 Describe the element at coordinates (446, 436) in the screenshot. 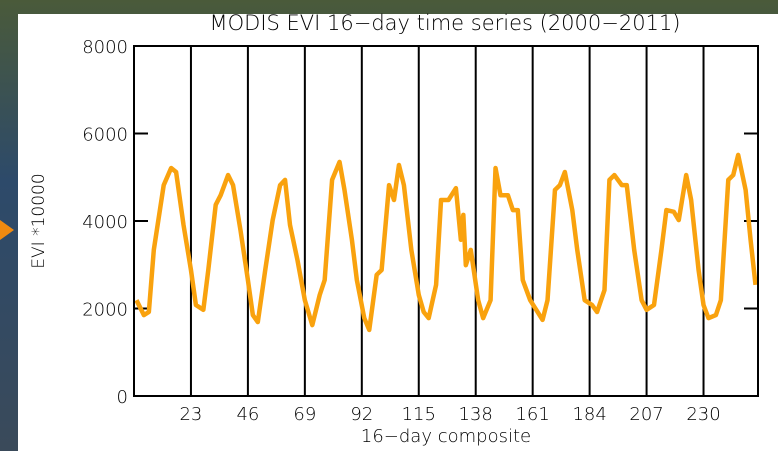

I see `x-axis-label: 16−day composite` at that location.